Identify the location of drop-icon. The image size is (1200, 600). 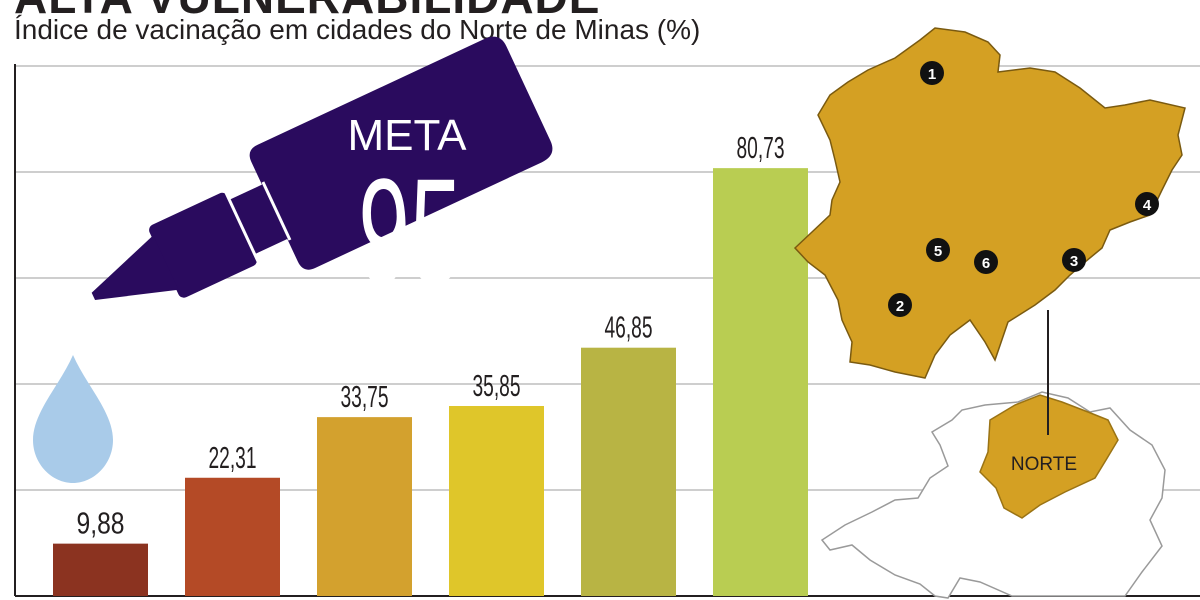
(73, 419).